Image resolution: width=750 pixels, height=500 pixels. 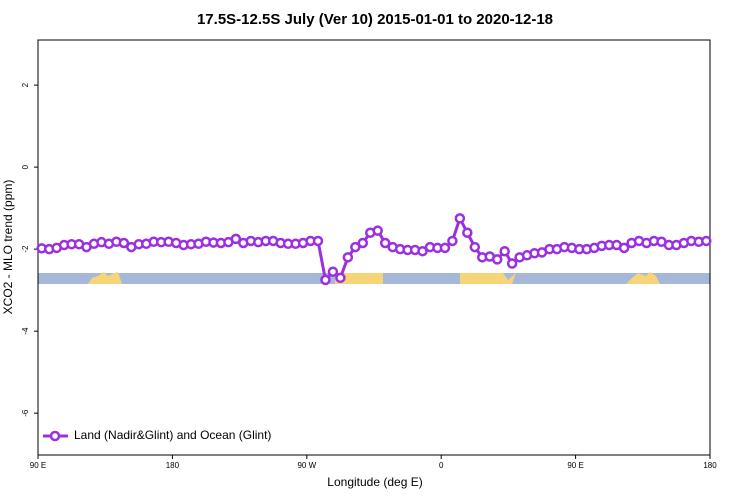 What do you see at coordinates (374, 278) in the screenshot?
I see `land-ocean-strip` at bounding box center [374, 278].